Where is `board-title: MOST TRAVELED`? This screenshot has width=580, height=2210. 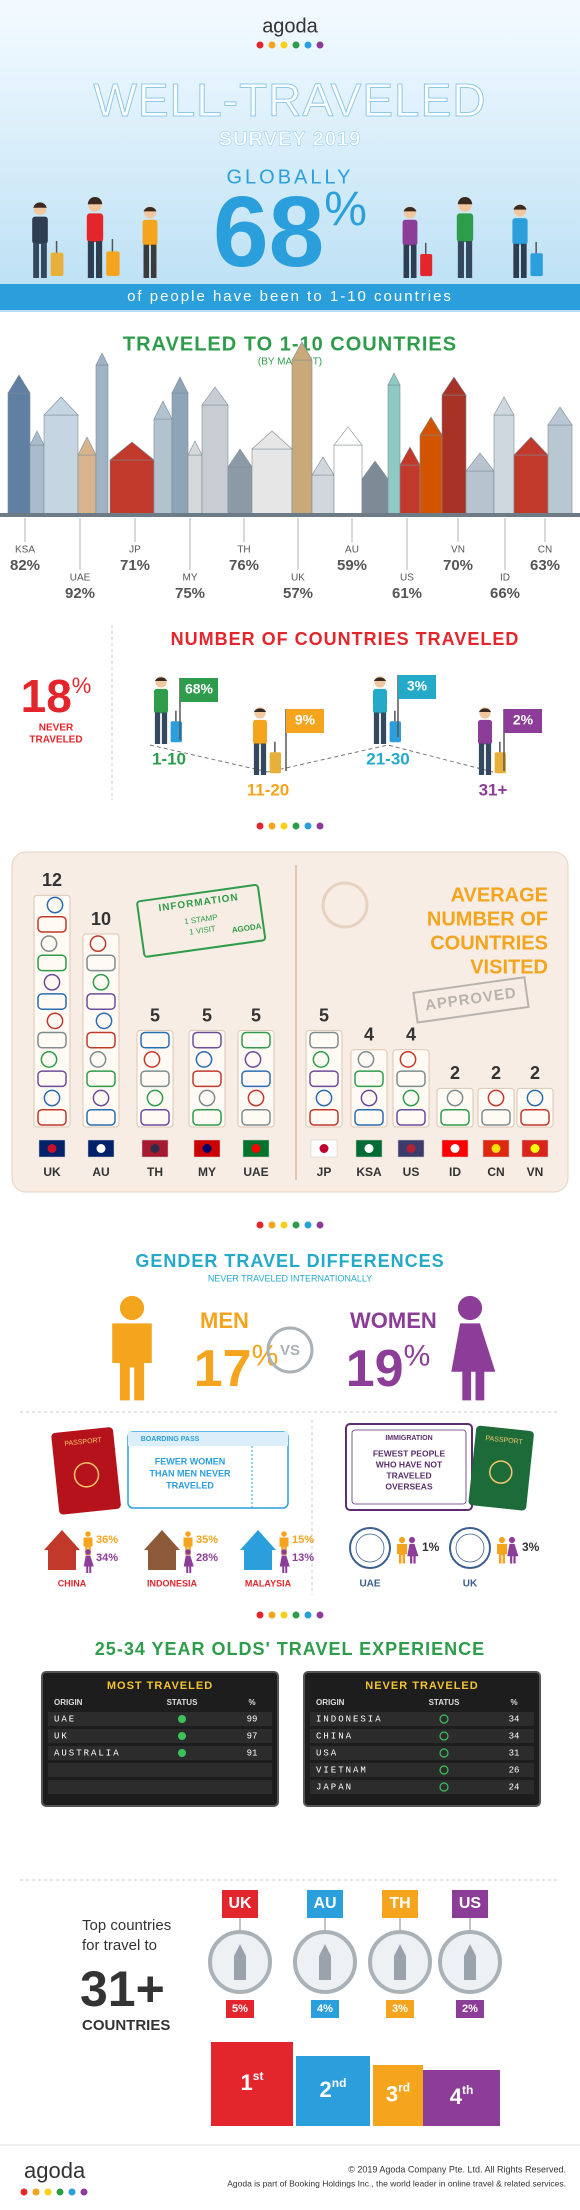
board-title: MOST TRAVELED is located at coordinates (160, 1686).